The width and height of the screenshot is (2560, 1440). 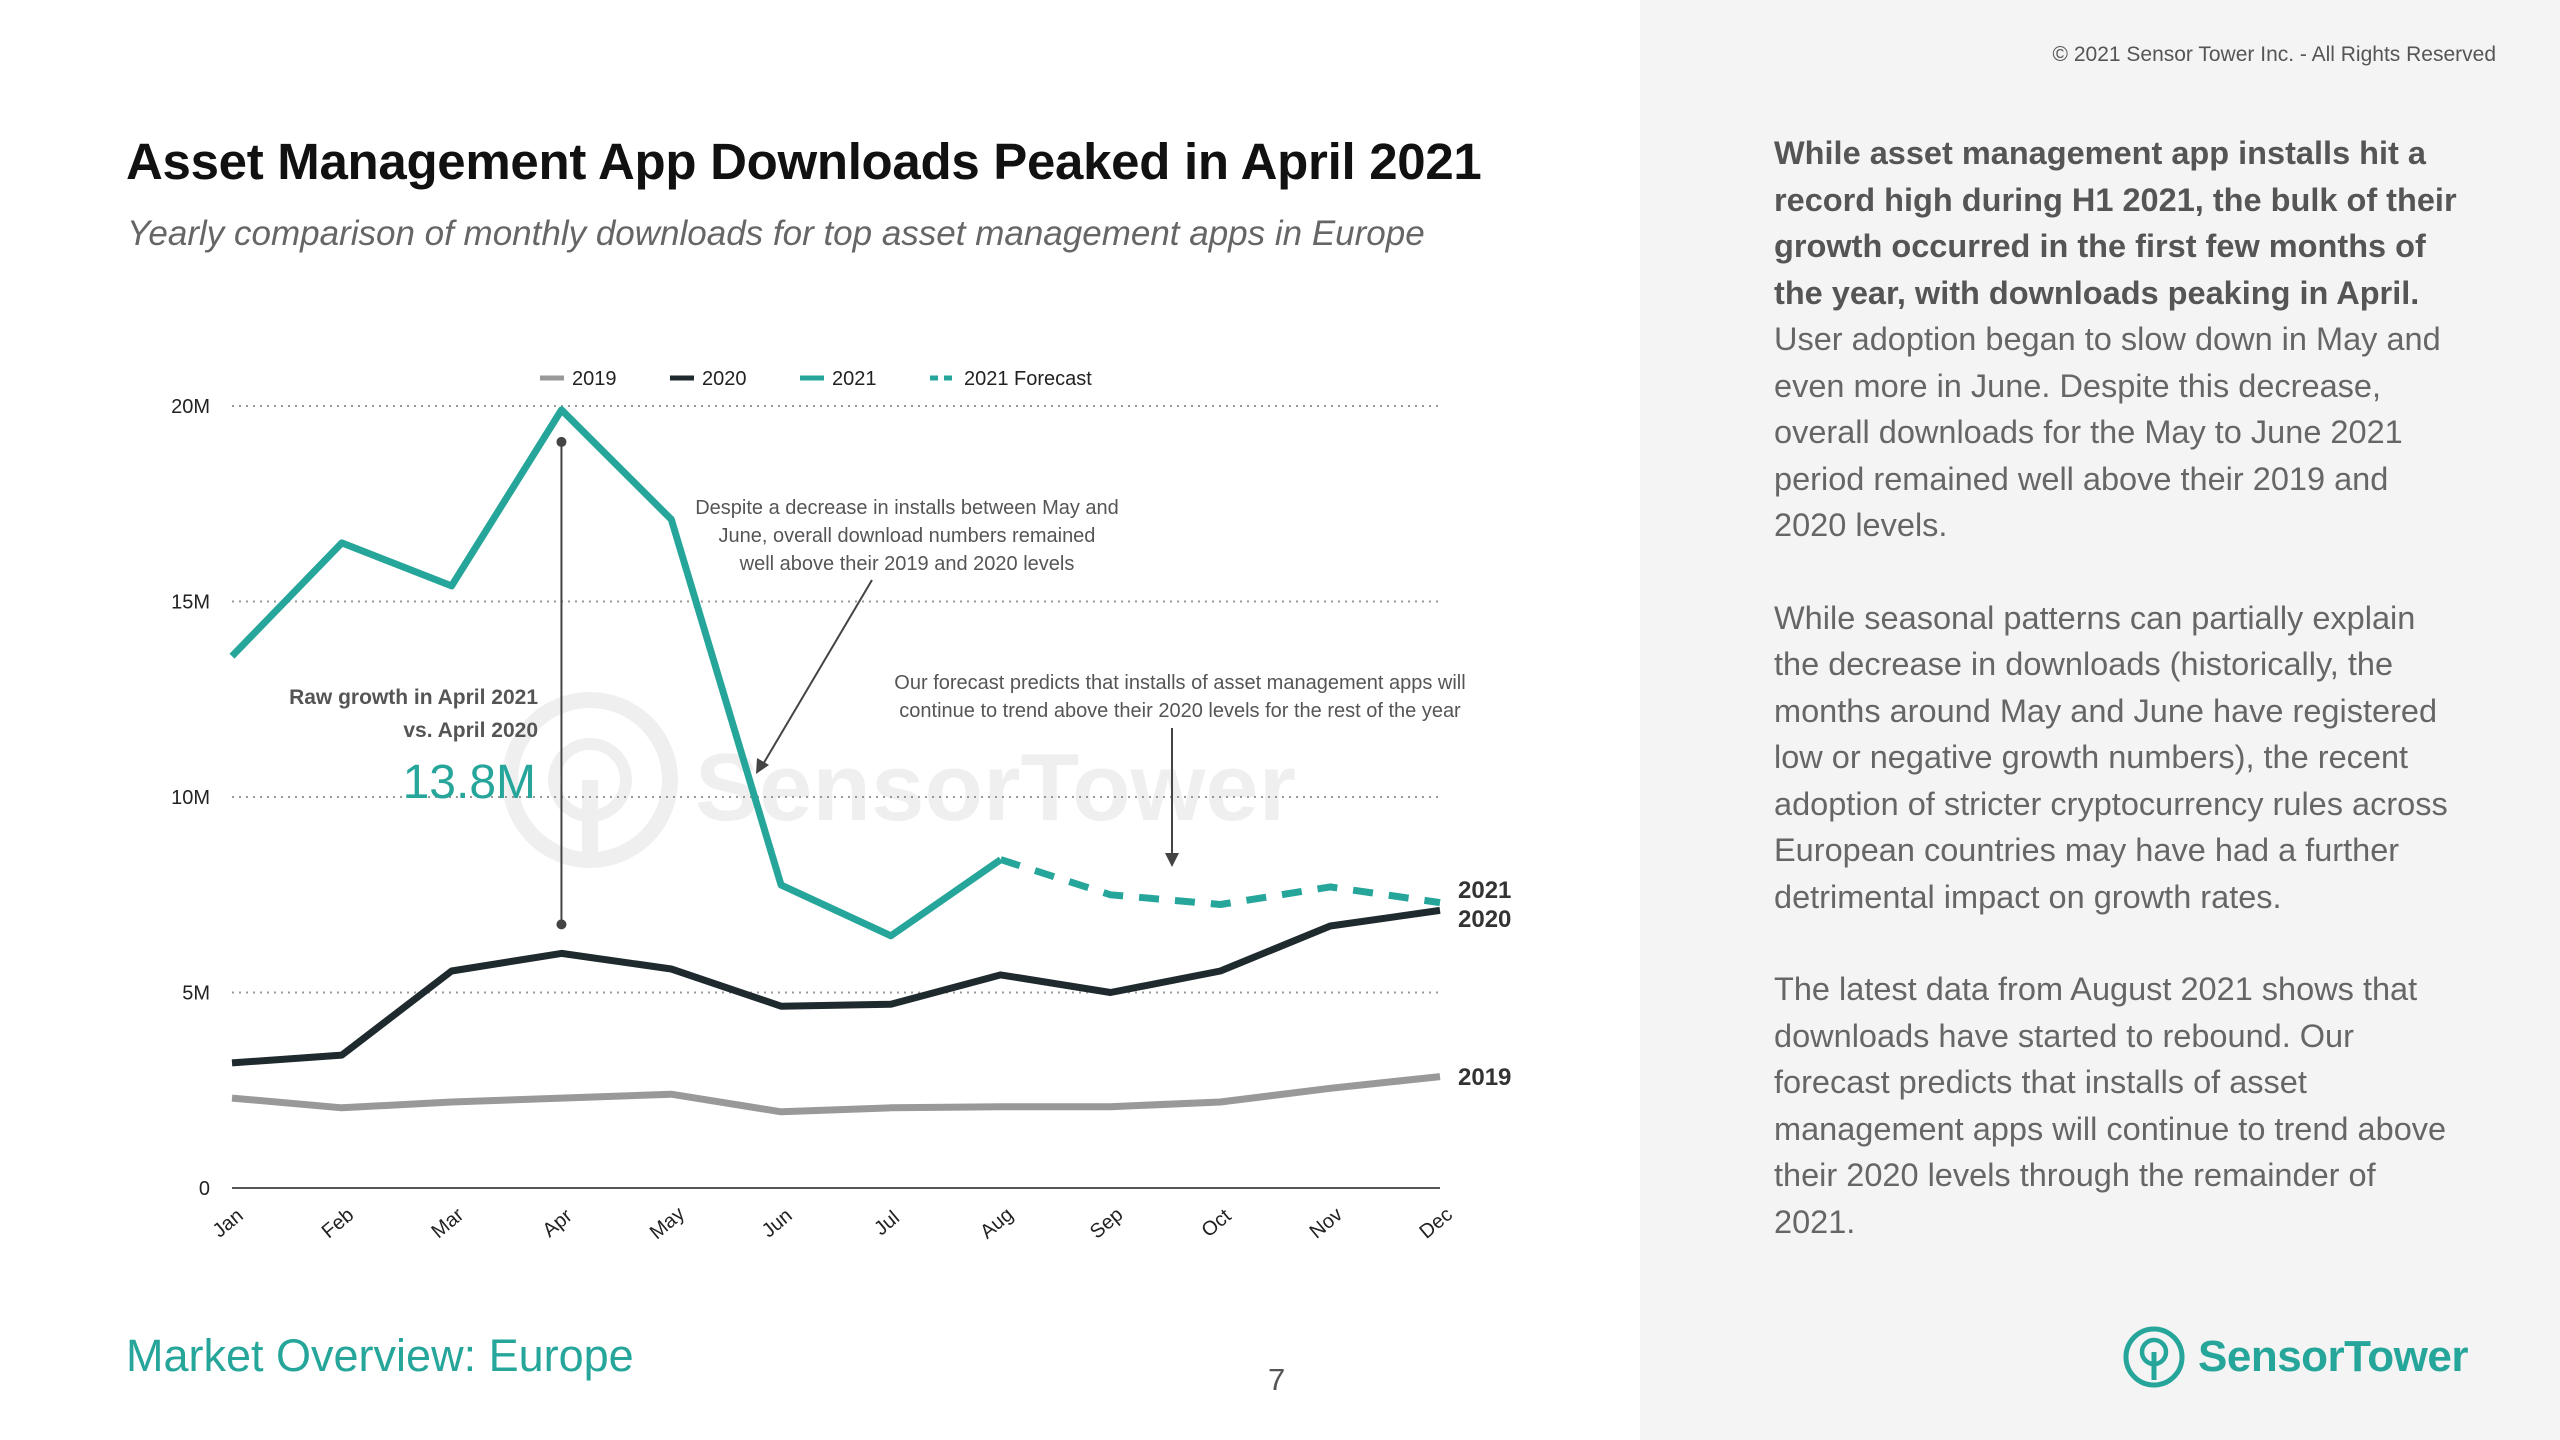 What do you see at coordinates (1484, 890) in the screenshot?
I see `end-label-2021: 2021` at bounding box center [1484, 890].